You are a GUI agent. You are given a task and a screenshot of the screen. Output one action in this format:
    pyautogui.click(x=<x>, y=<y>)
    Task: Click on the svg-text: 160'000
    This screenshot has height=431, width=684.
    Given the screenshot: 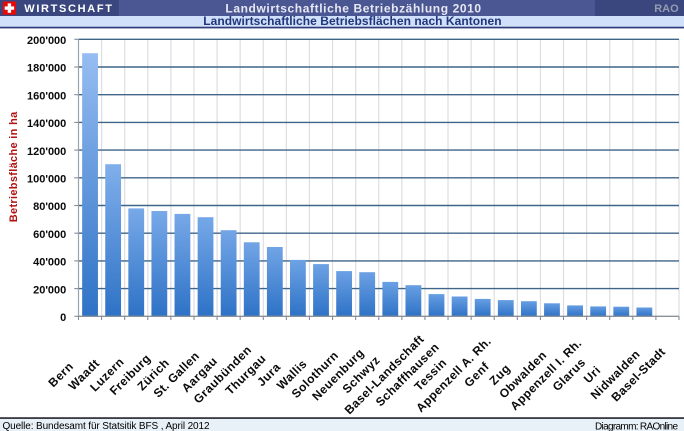 What is the action you would take?
    pyautogui.click(x=46, y=96)
    